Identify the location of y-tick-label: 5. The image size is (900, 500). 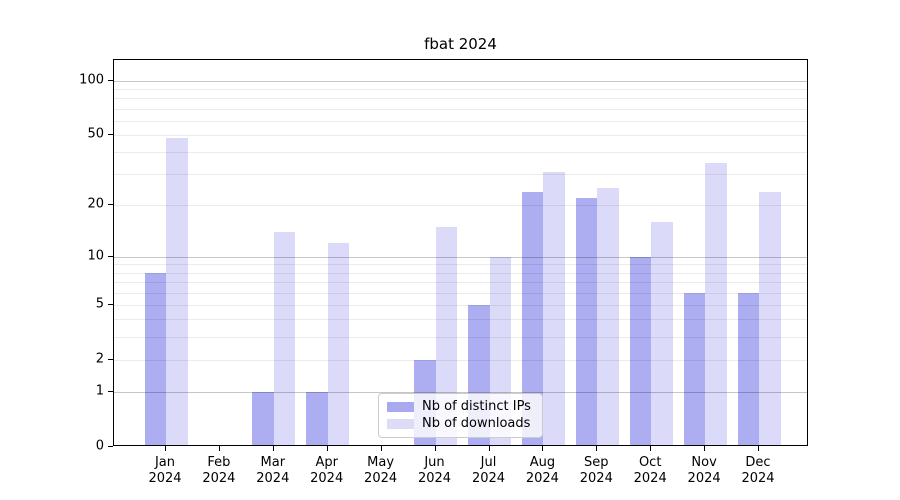
(99, 304).